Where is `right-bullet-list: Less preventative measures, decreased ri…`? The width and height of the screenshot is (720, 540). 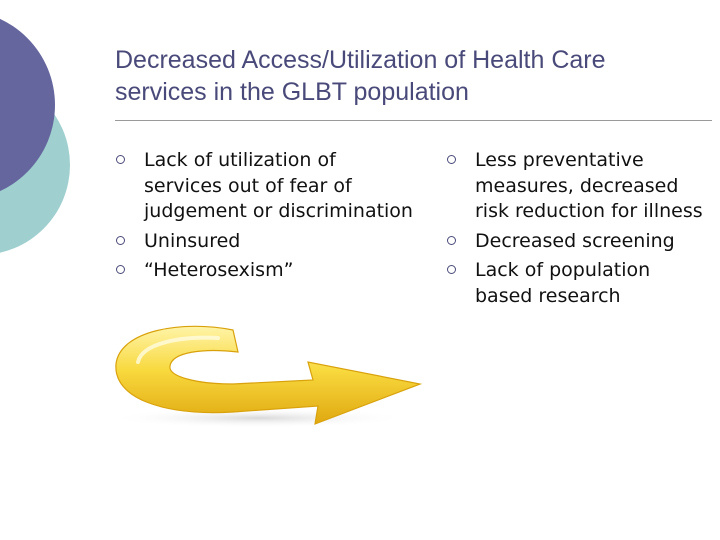
right-bullet-list: Less preventative measures, decreased ri… is located at coordinates (577, 230).